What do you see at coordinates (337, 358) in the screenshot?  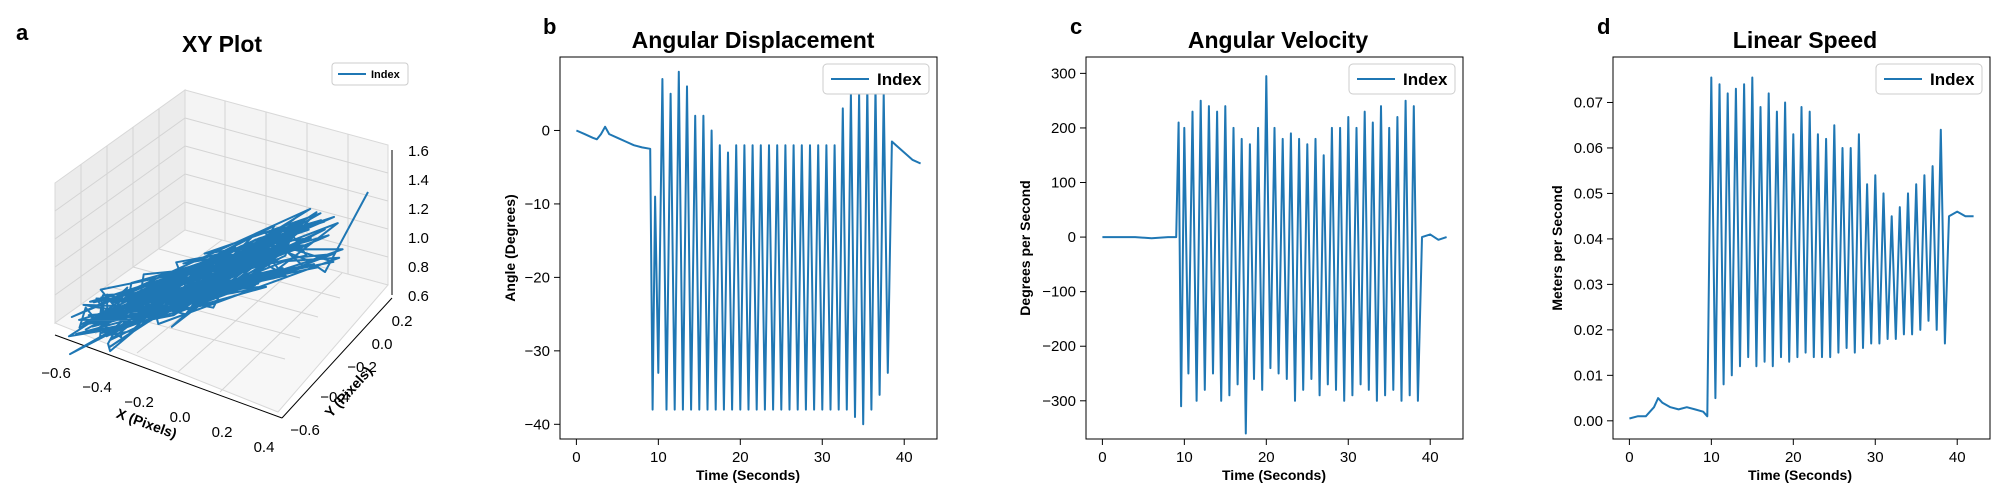 I see `y-axis-line-a` at bounding box center [337, 358].